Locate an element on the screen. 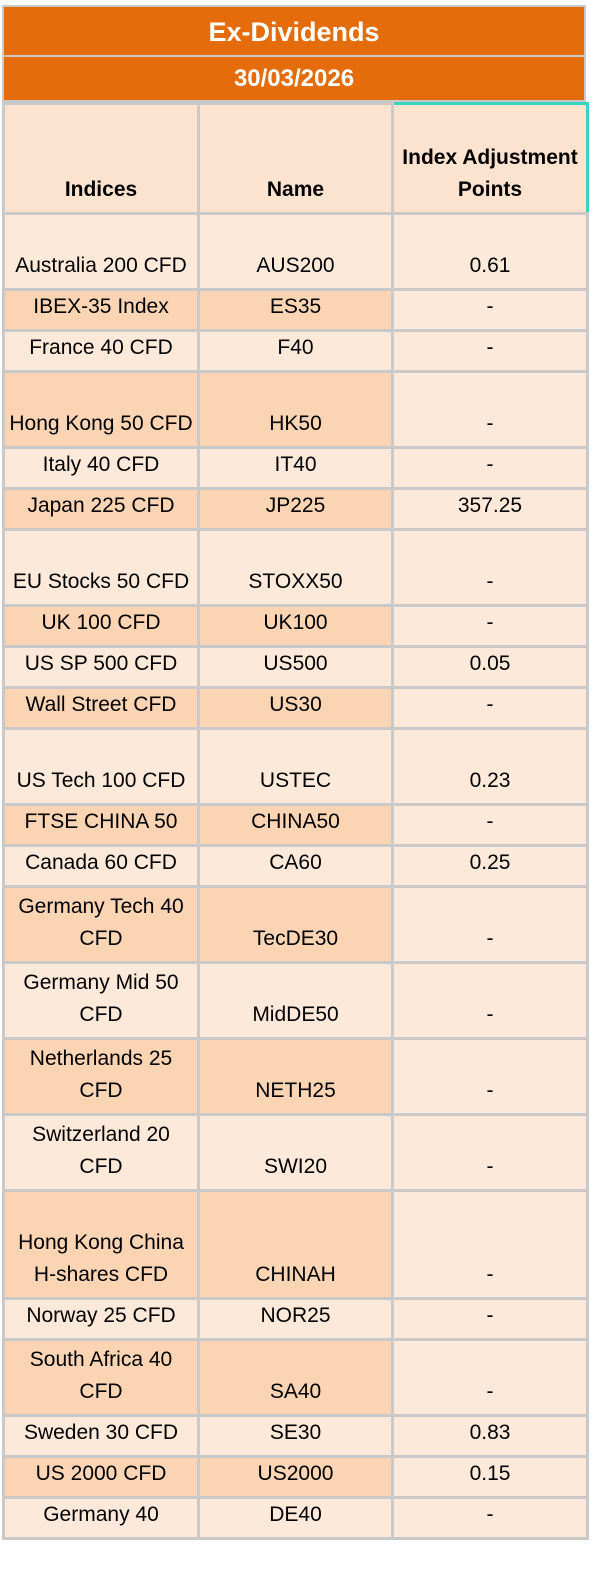 The width and height of the screenshot is (598, 1592). sheet-date: 30/03/2026 is located at coordinates (294, 79).